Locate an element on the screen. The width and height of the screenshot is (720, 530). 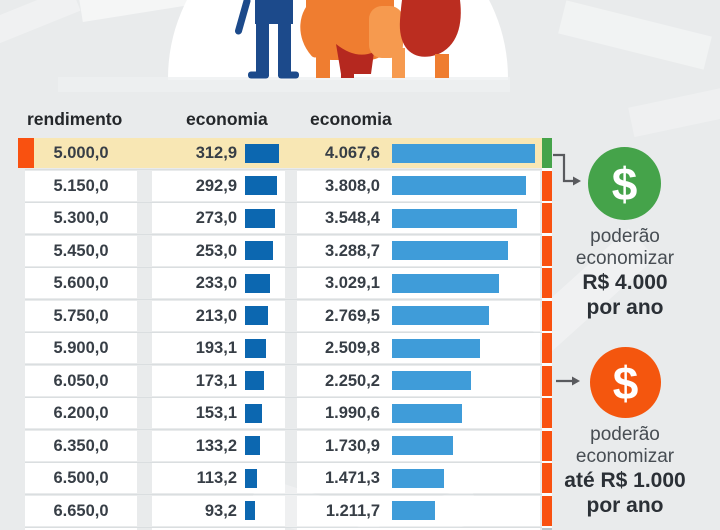
person-illustration is located at coordinates (267, 39).